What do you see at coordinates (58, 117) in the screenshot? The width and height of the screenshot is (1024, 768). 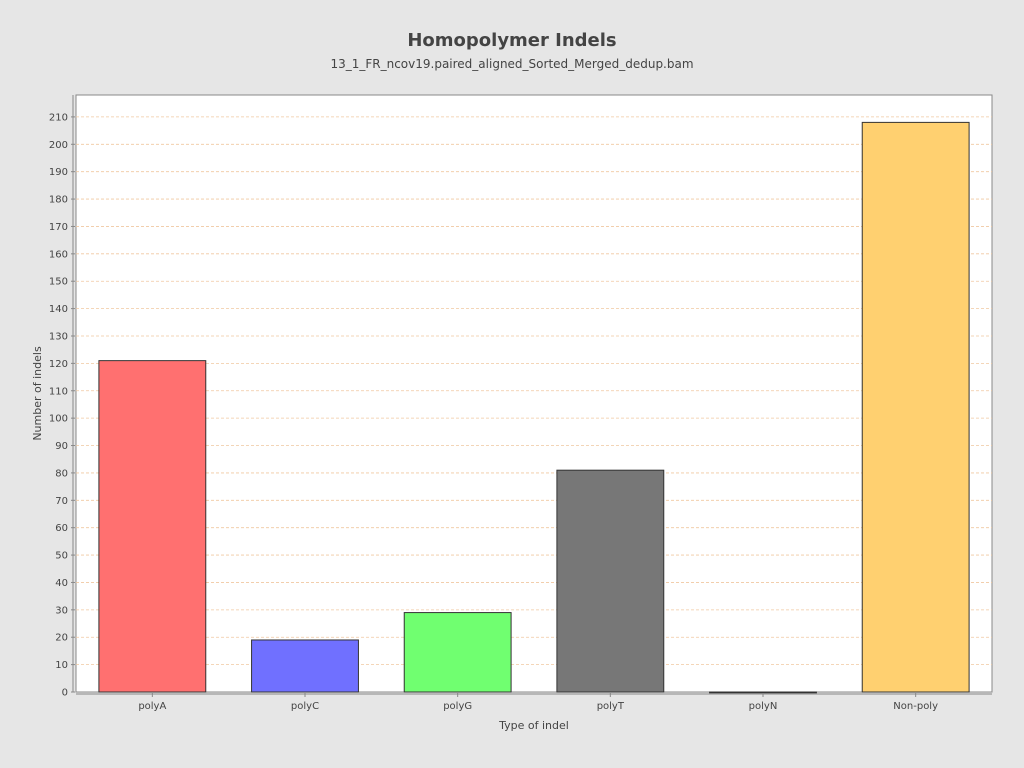 I see `y-tick-label: 210` at bounding box center [58, 117].